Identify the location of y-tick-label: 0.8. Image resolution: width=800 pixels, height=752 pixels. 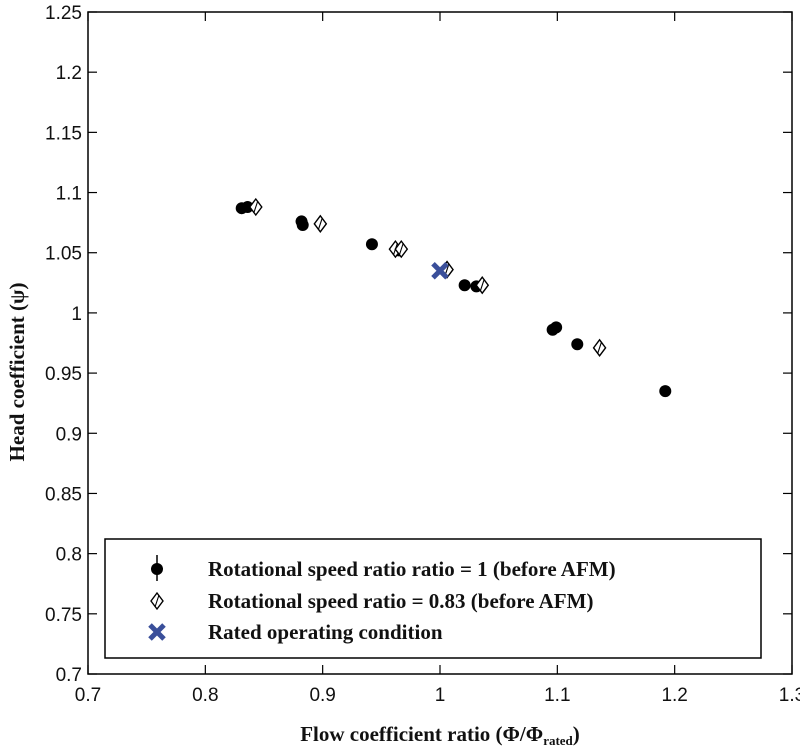
(69, 555).